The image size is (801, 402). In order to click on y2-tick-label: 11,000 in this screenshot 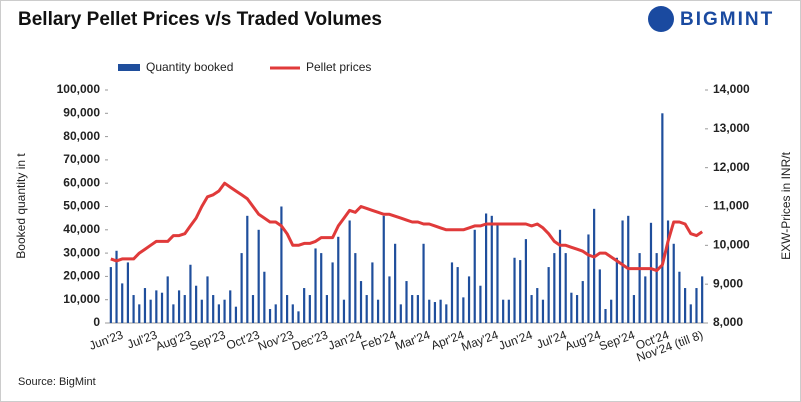, I will do `click(731, 206)`.